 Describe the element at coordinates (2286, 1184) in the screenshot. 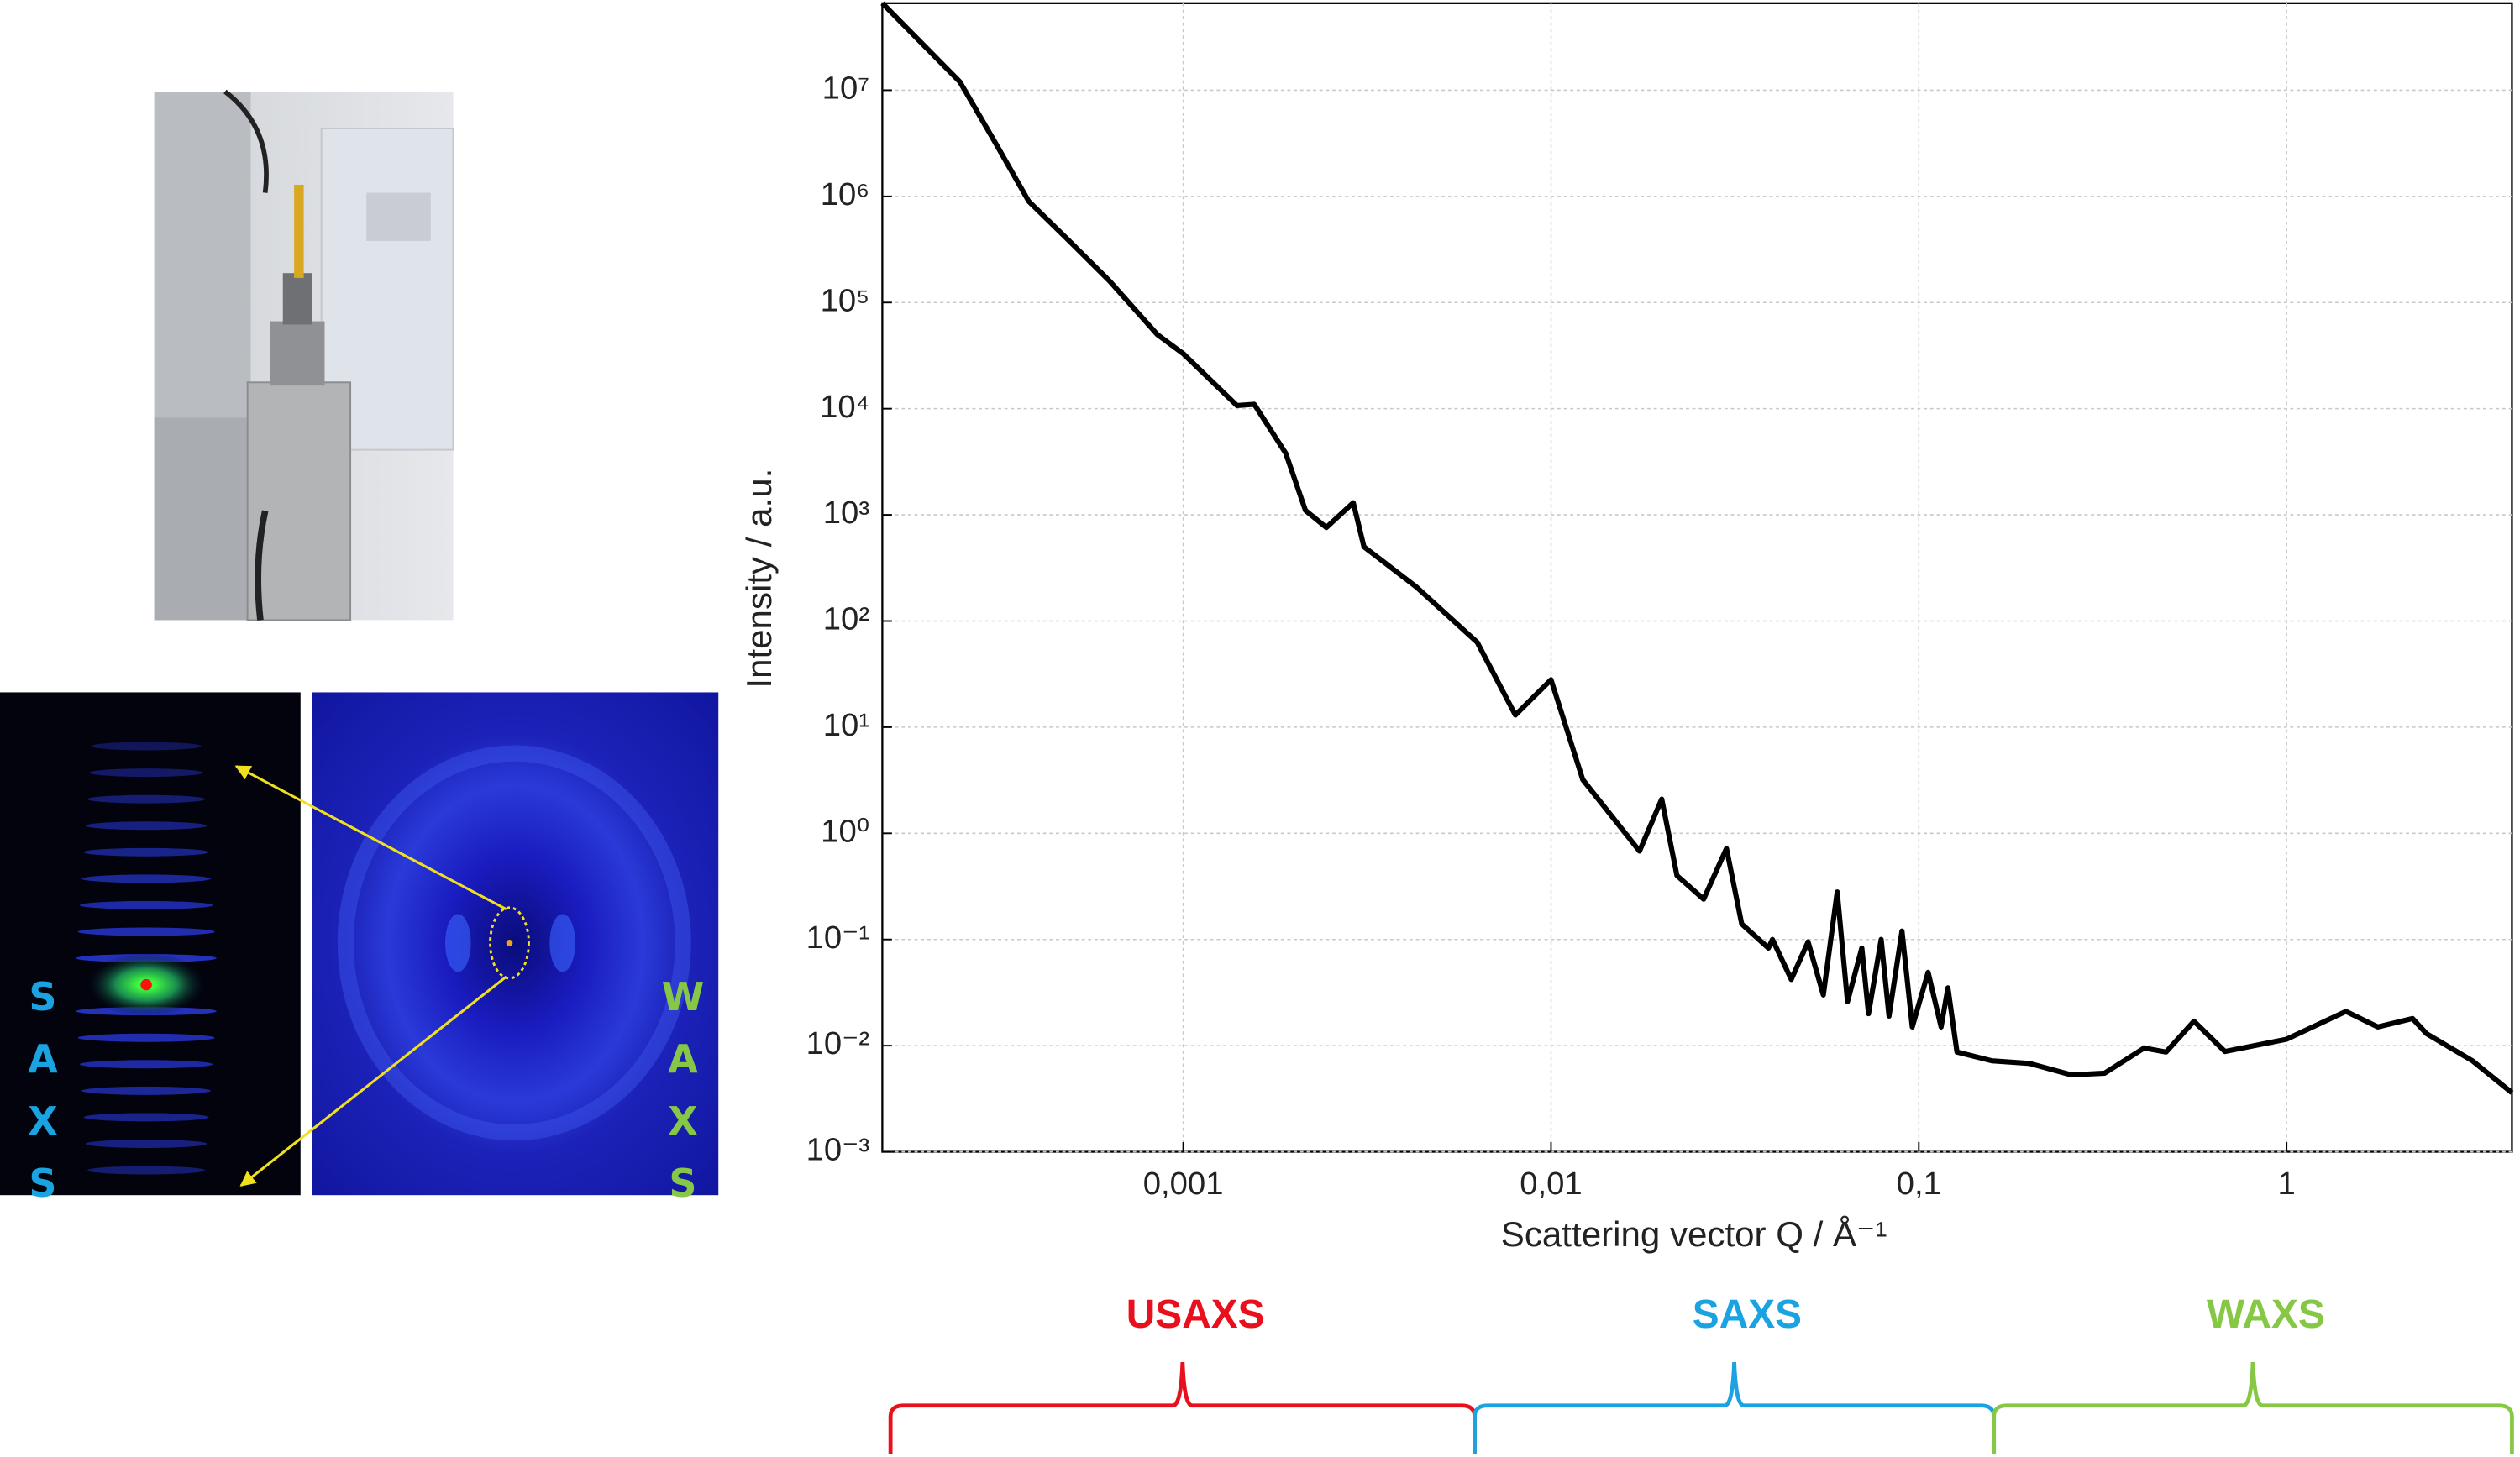

I see `x-tick-label: 1` at that location.